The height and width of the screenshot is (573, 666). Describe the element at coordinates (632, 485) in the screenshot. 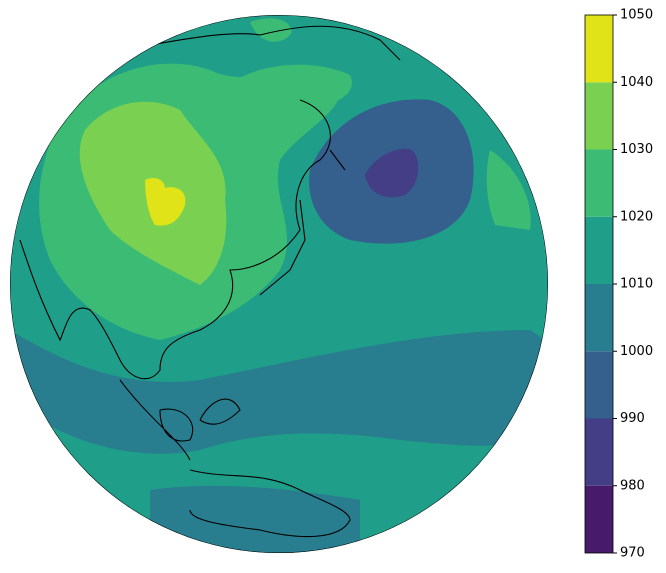

I see `tick-label: 980` at that location.